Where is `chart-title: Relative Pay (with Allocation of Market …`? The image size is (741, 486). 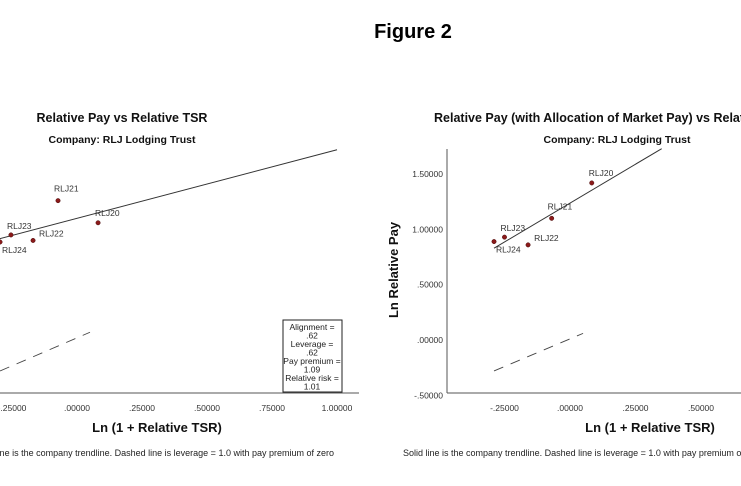 chart-title: Relative Pay (with Allocation of Market … is located at coordinates (587, 118).